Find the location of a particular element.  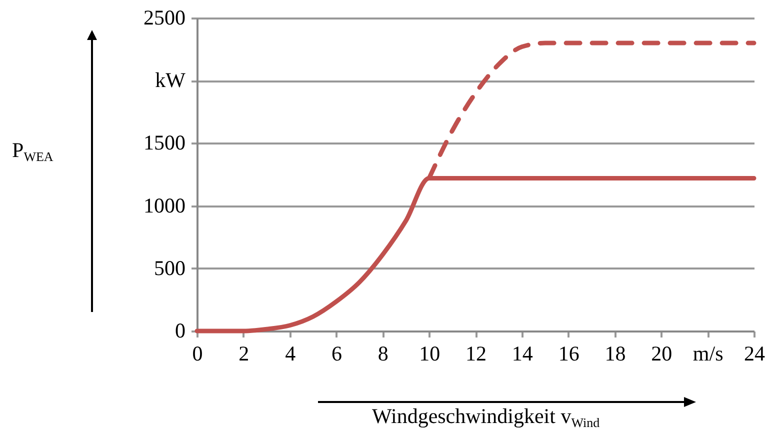

y-tick-label: kW is located at coordinates (170, 80).